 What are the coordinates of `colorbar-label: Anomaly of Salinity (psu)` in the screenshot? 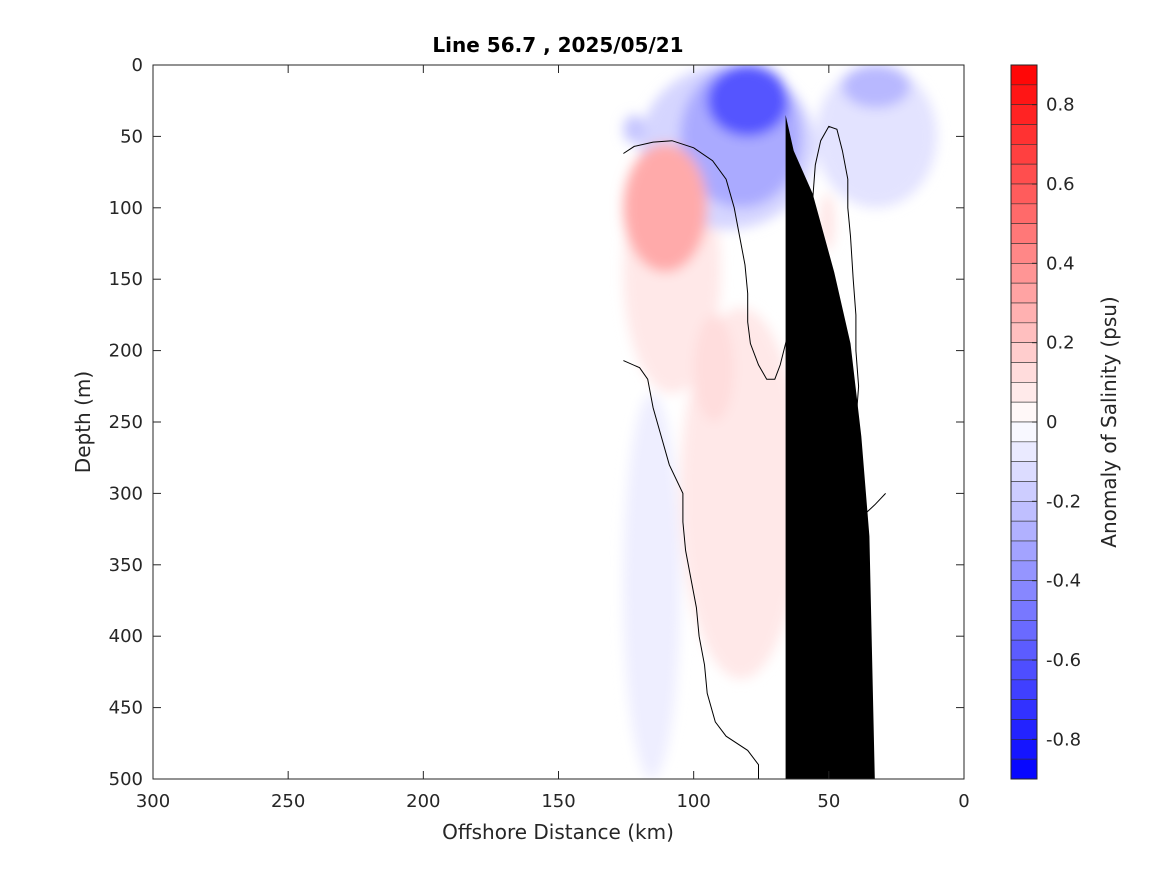 It's located at (1109, 421).